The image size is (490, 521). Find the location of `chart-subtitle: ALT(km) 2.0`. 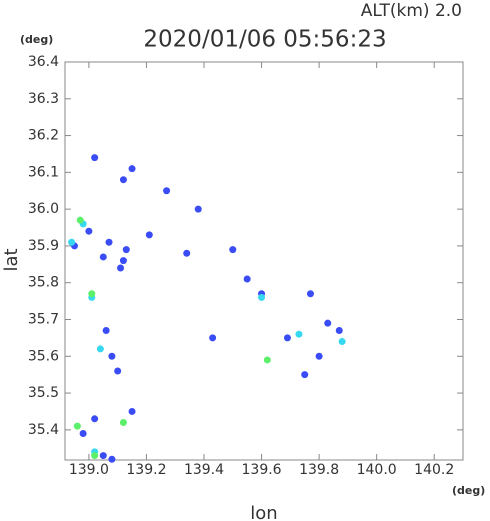

chart-subtitle: ALT(km) 2.0 is located at coordinates (411, 11).